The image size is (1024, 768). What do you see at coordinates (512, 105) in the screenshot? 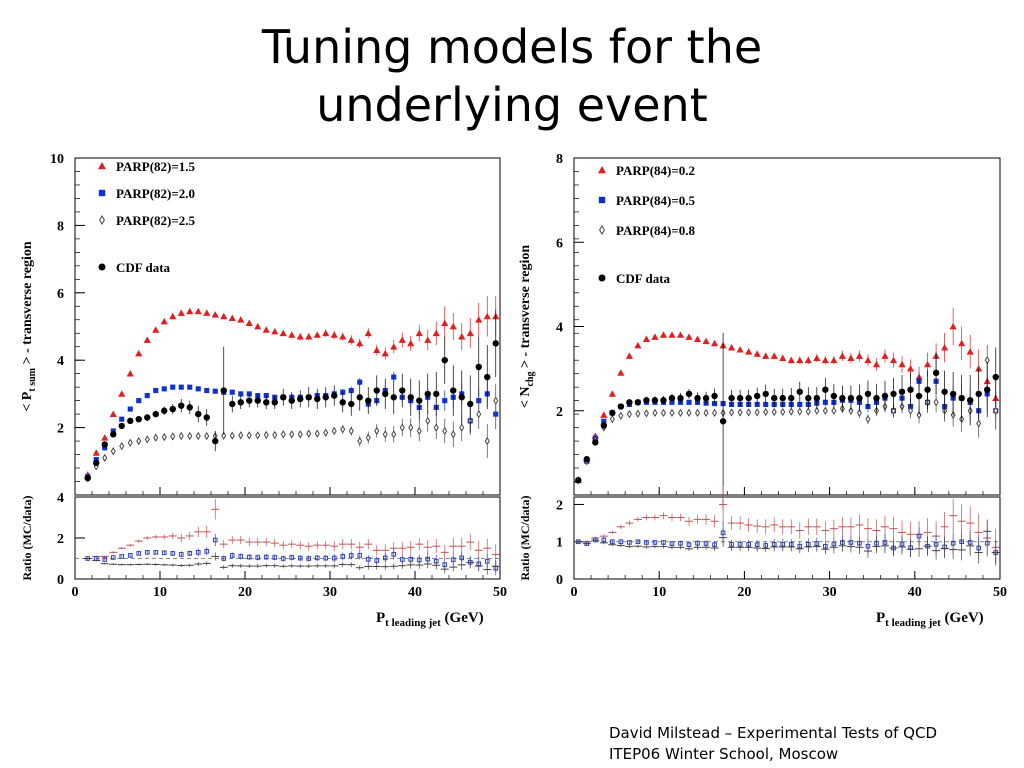
I see `title-line-2: underlying event` at bounding box center [512, 105].